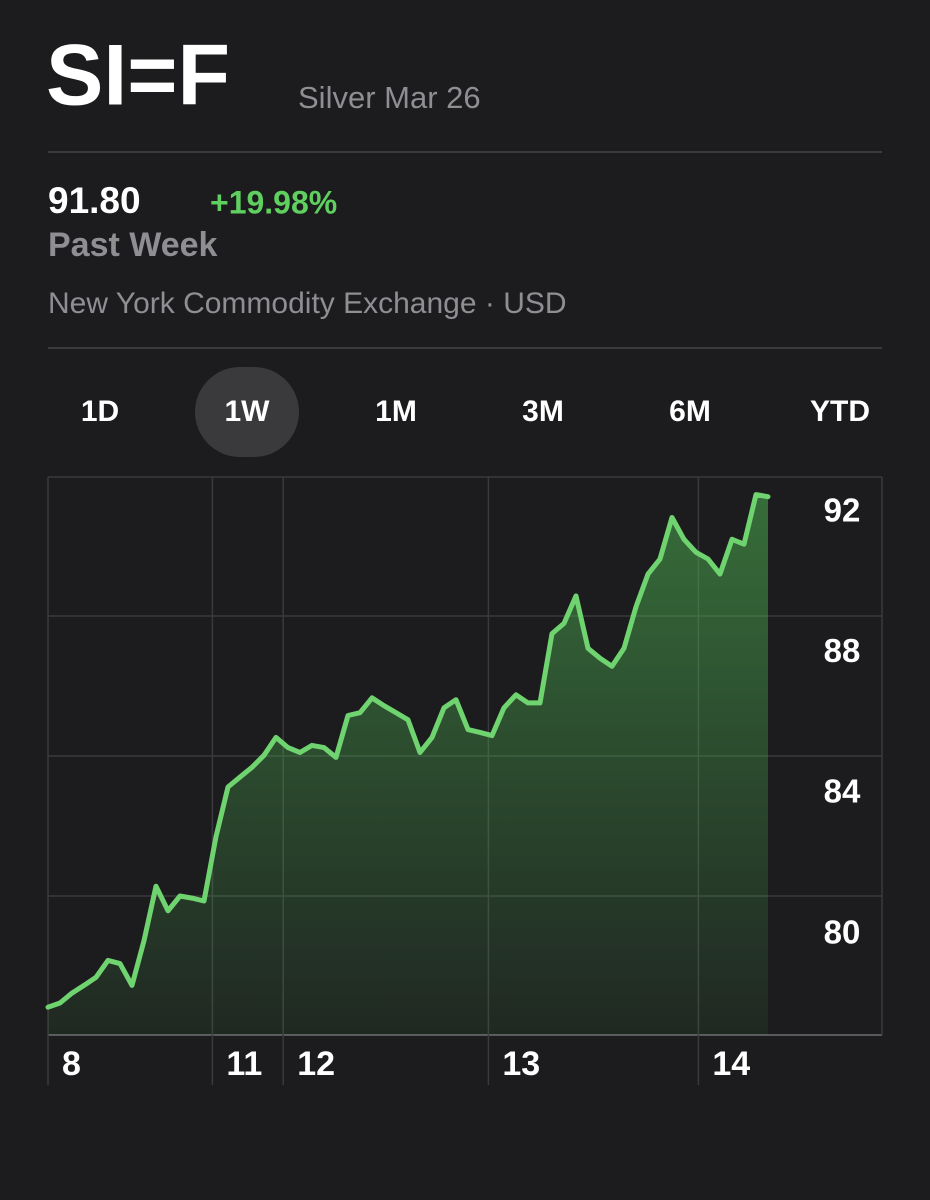 The width and height of the screenshot is (930, 1200). I want to click on period: Past Week, so click(133, 245).